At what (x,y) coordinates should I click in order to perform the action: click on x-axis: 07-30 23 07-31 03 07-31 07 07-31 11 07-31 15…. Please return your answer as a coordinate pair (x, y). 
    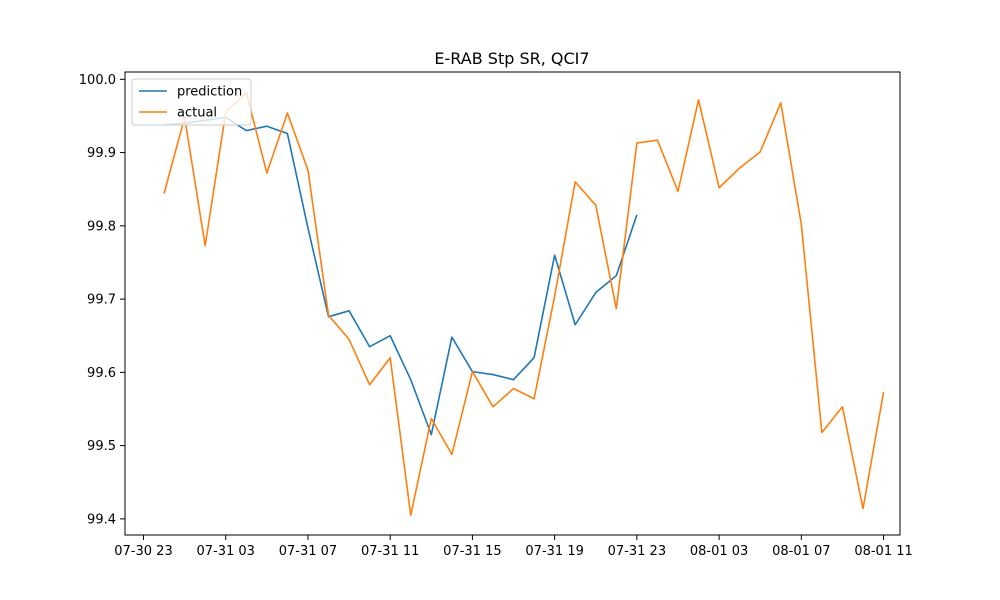
    Looking at the image, I should click on (513, 547).